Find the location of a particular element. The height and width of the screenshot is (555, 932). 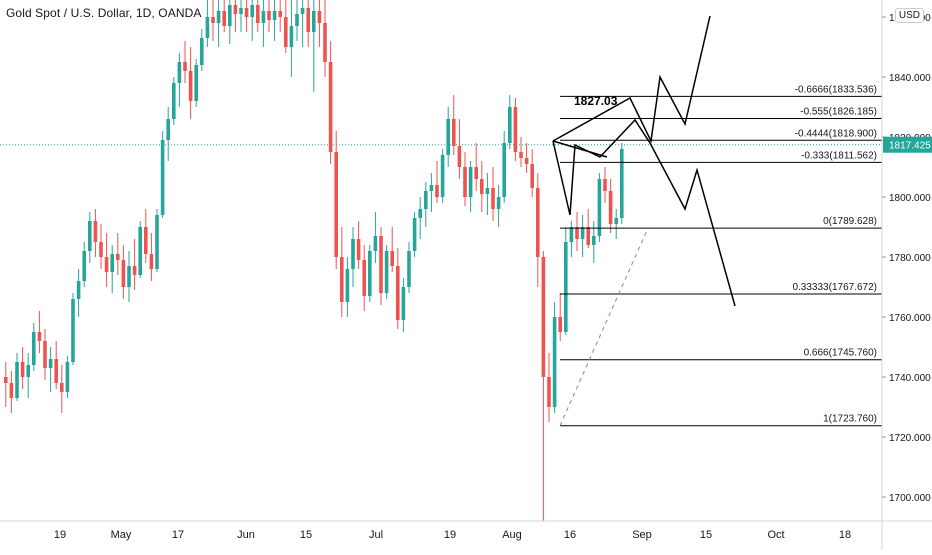

last-price-badge is located at coordinates (907, 144).